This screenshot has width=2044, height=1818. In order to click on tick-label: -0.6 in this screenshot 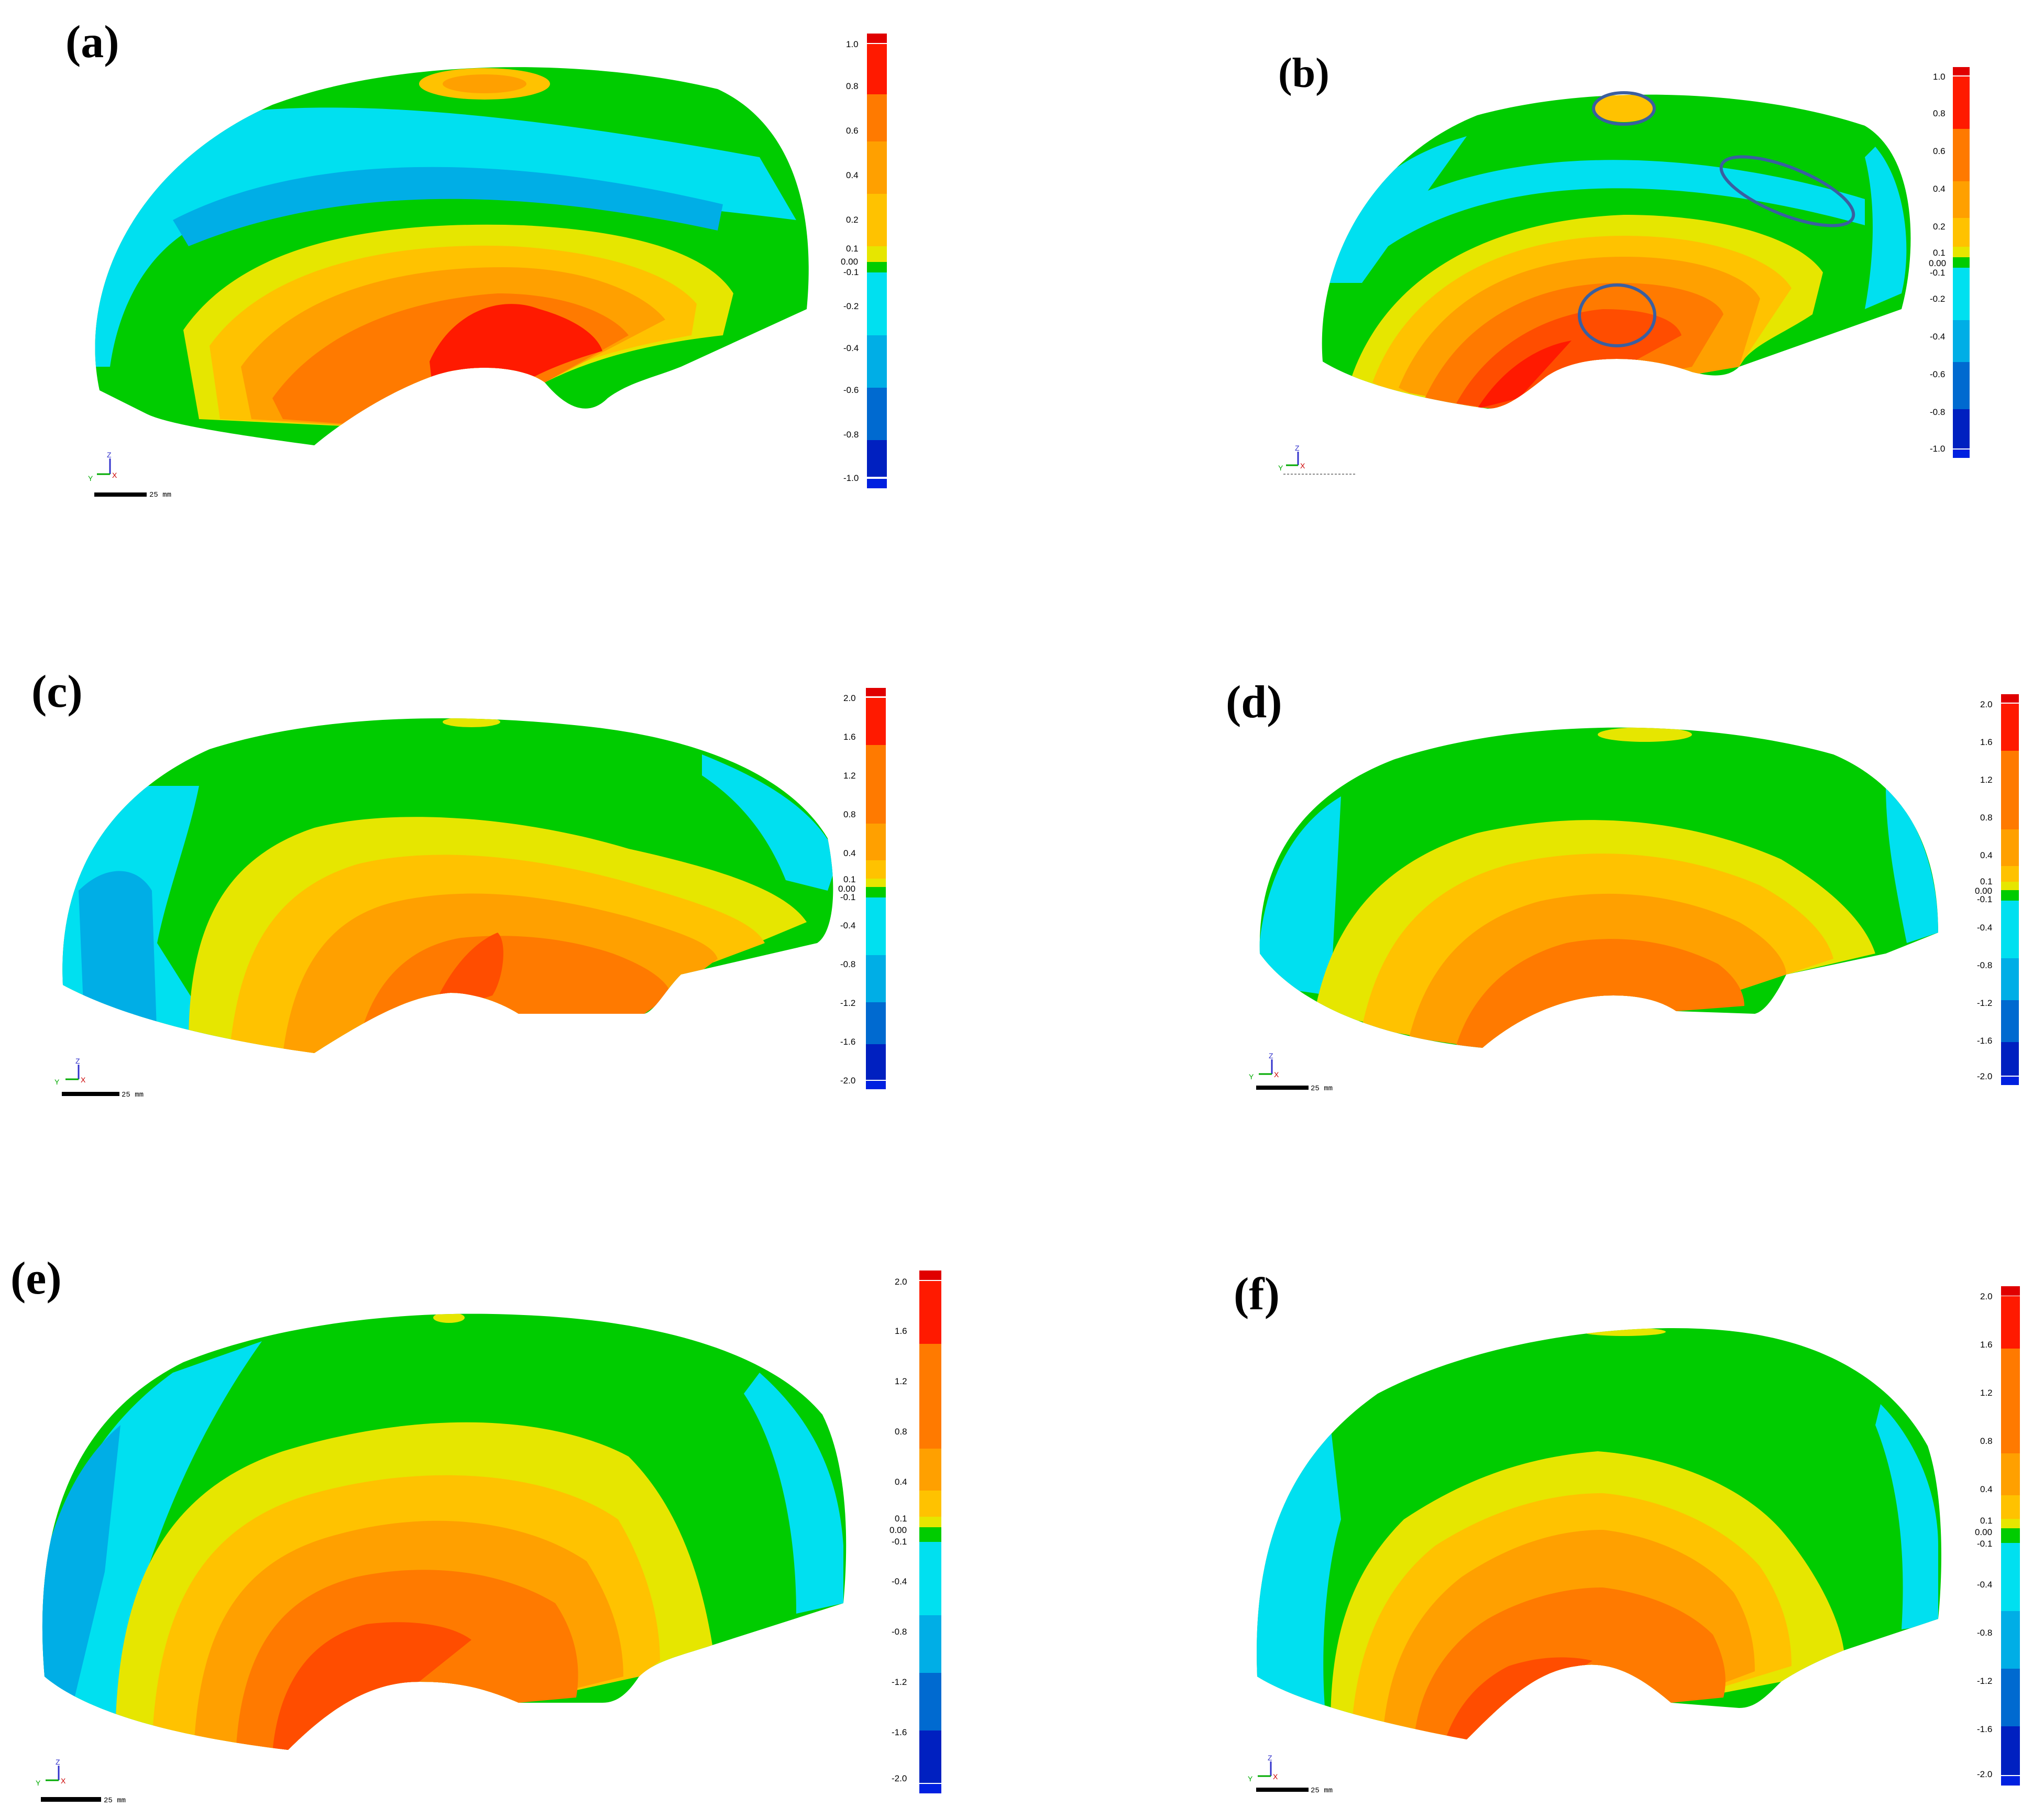, I will do `click(851, 390)`.